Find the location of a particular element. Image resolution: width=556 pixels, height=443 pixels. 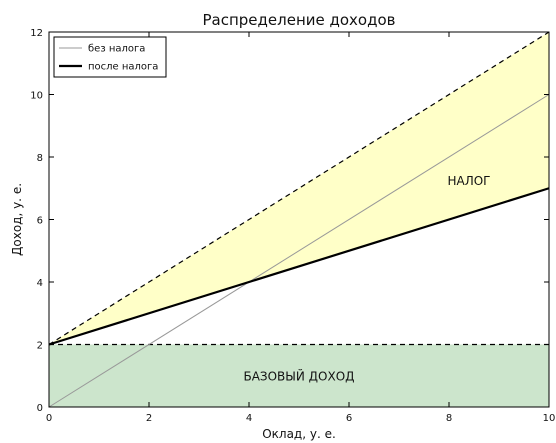

y-tick-label-3: 6 is located at coordinates (40, 221).